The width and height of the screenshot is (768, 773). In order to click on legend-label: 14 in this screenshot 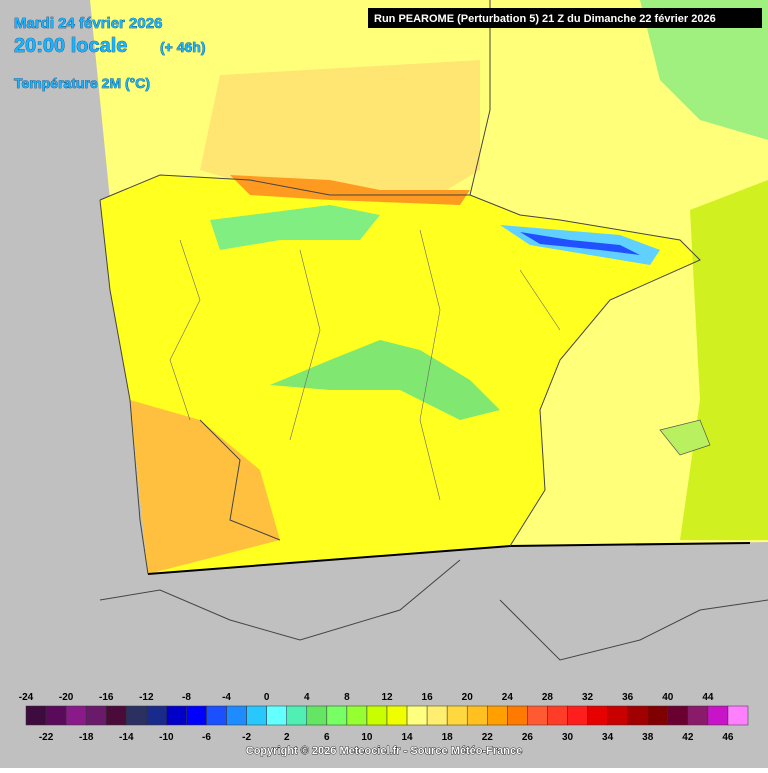, I will do `click(407, 737)`.